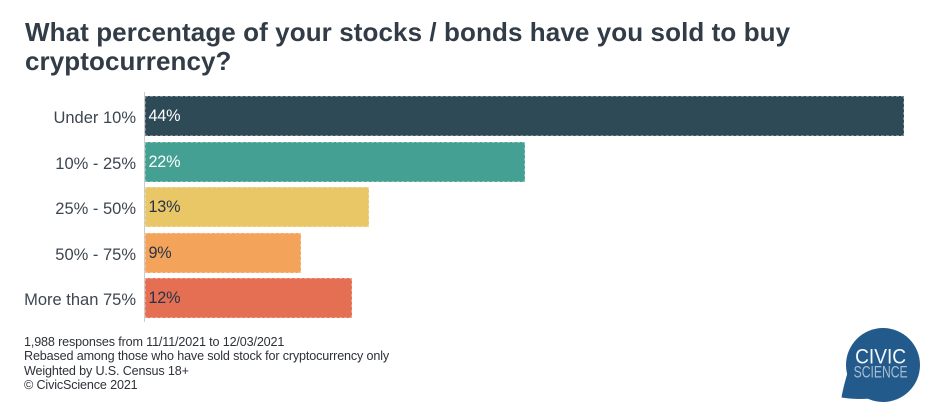  What do you see at coordinates (880, 356) in the screenshot?
I see `svg-text: CIVIC` at bounding box center [880, 356].